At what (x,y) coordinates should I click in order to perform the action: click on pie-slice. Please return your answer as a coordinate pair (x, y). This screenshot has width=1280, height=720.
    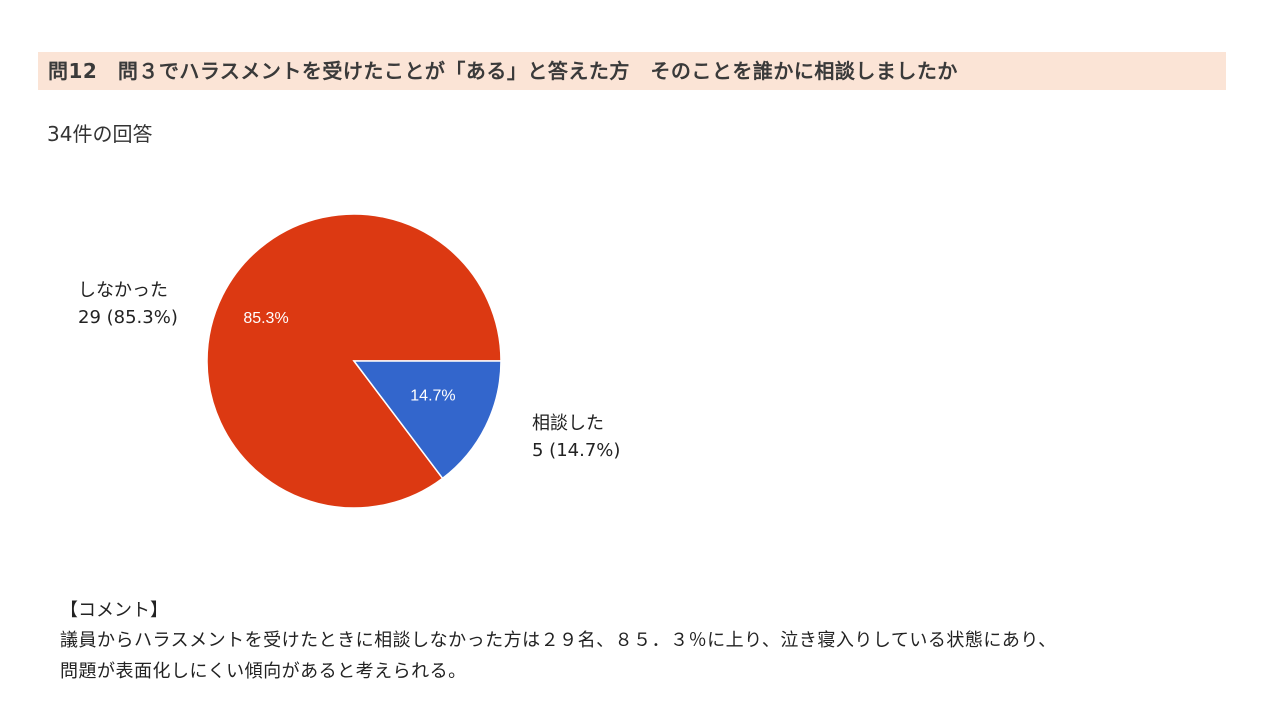
    Looking at the image, I should click on (427, 420).